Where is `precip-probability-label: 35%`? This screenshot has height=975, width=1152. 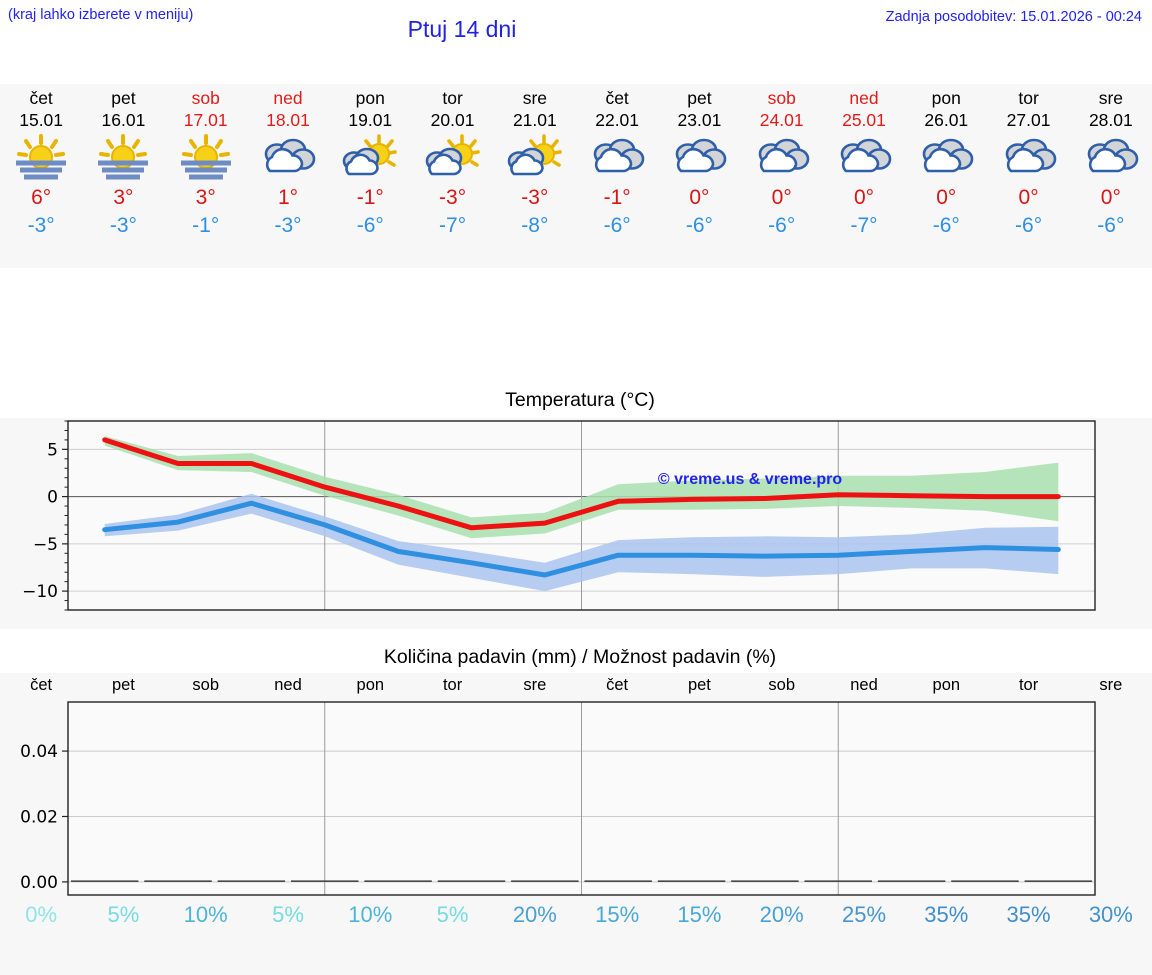
precip-probability-label: 35% is located at coordinates (946, 914).